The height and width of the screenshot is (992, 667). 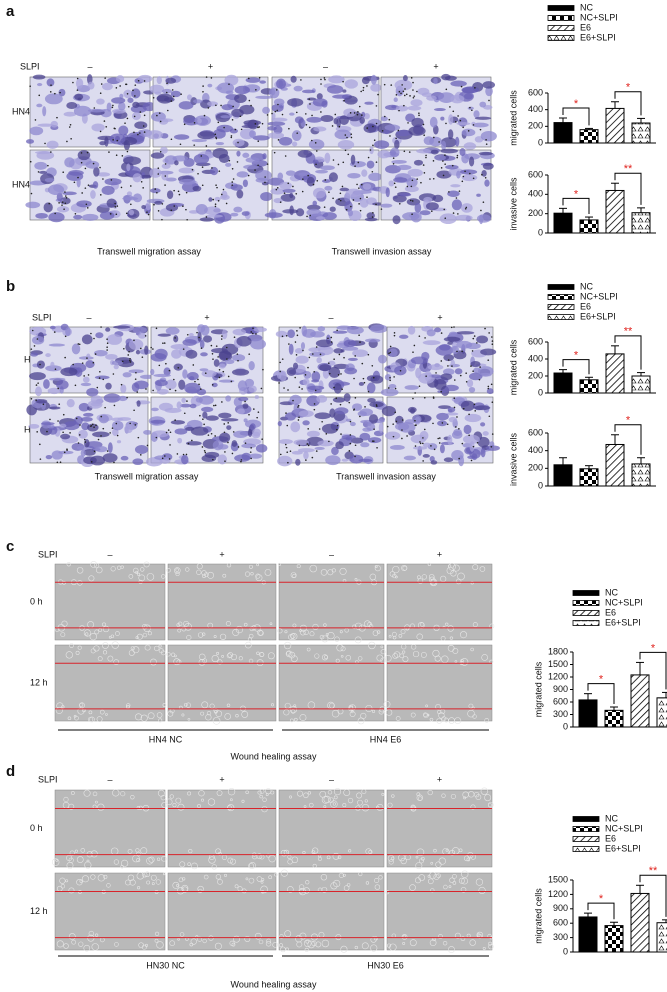 I want to click on legend-label: NC, so click(x=586, y=286).